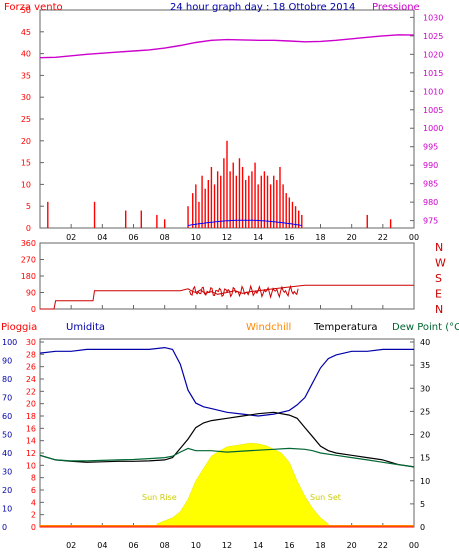  Describe the element at coordinates (31, 416) in the screenshot. I see `rain-axis-label: 18` at that location.